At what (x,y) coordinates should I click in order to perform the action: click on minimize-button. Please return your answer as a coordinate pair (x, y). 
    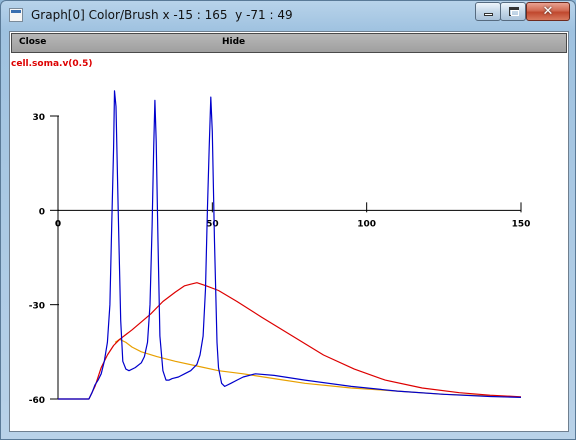
    Looking at the image, I should click on (488, 11).